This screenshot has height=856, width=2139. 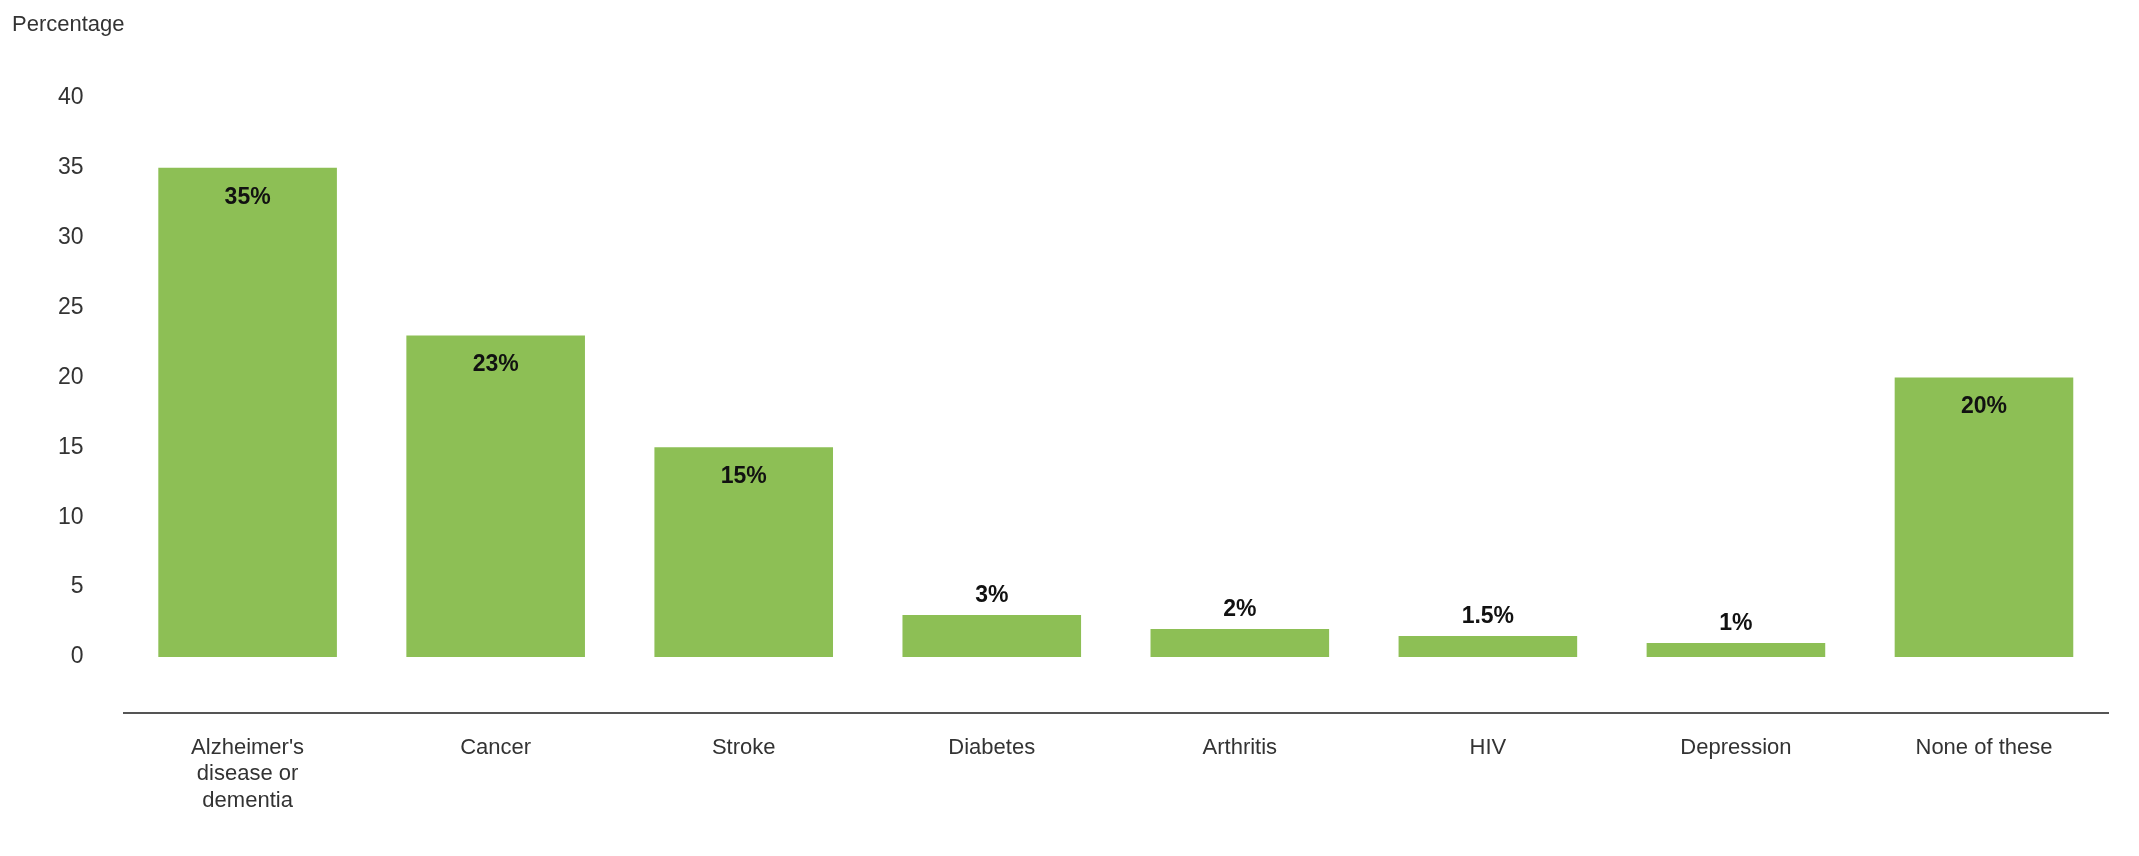 I want to click on y-tick-label: 15, so click(x=70, y=445).